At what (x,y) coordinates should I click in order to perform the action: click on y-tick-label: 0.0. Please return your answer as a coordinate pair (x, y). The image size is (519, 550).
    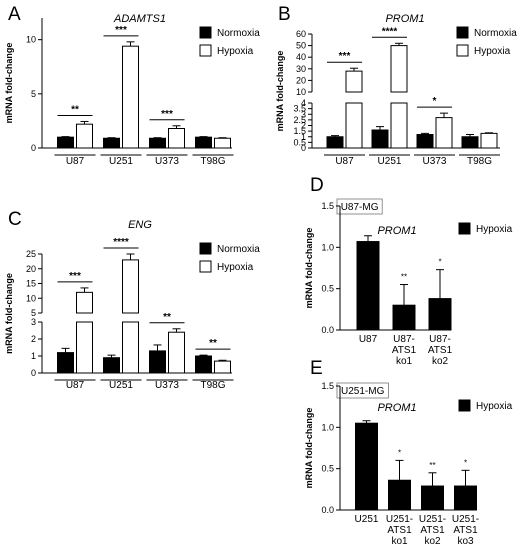
    Looking at the image, I should click on (327, 510).